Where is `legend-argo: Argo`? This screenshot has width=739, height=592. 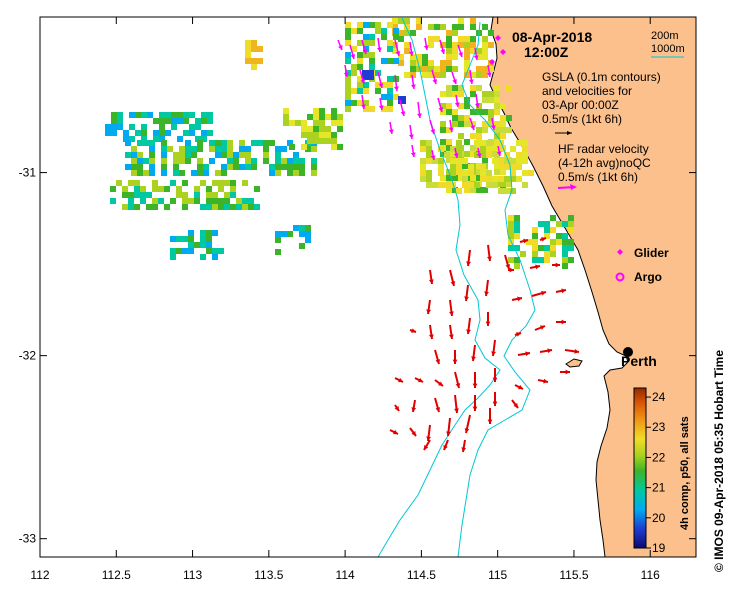 legend-argo: Argo is located at coordinates (648, 277).